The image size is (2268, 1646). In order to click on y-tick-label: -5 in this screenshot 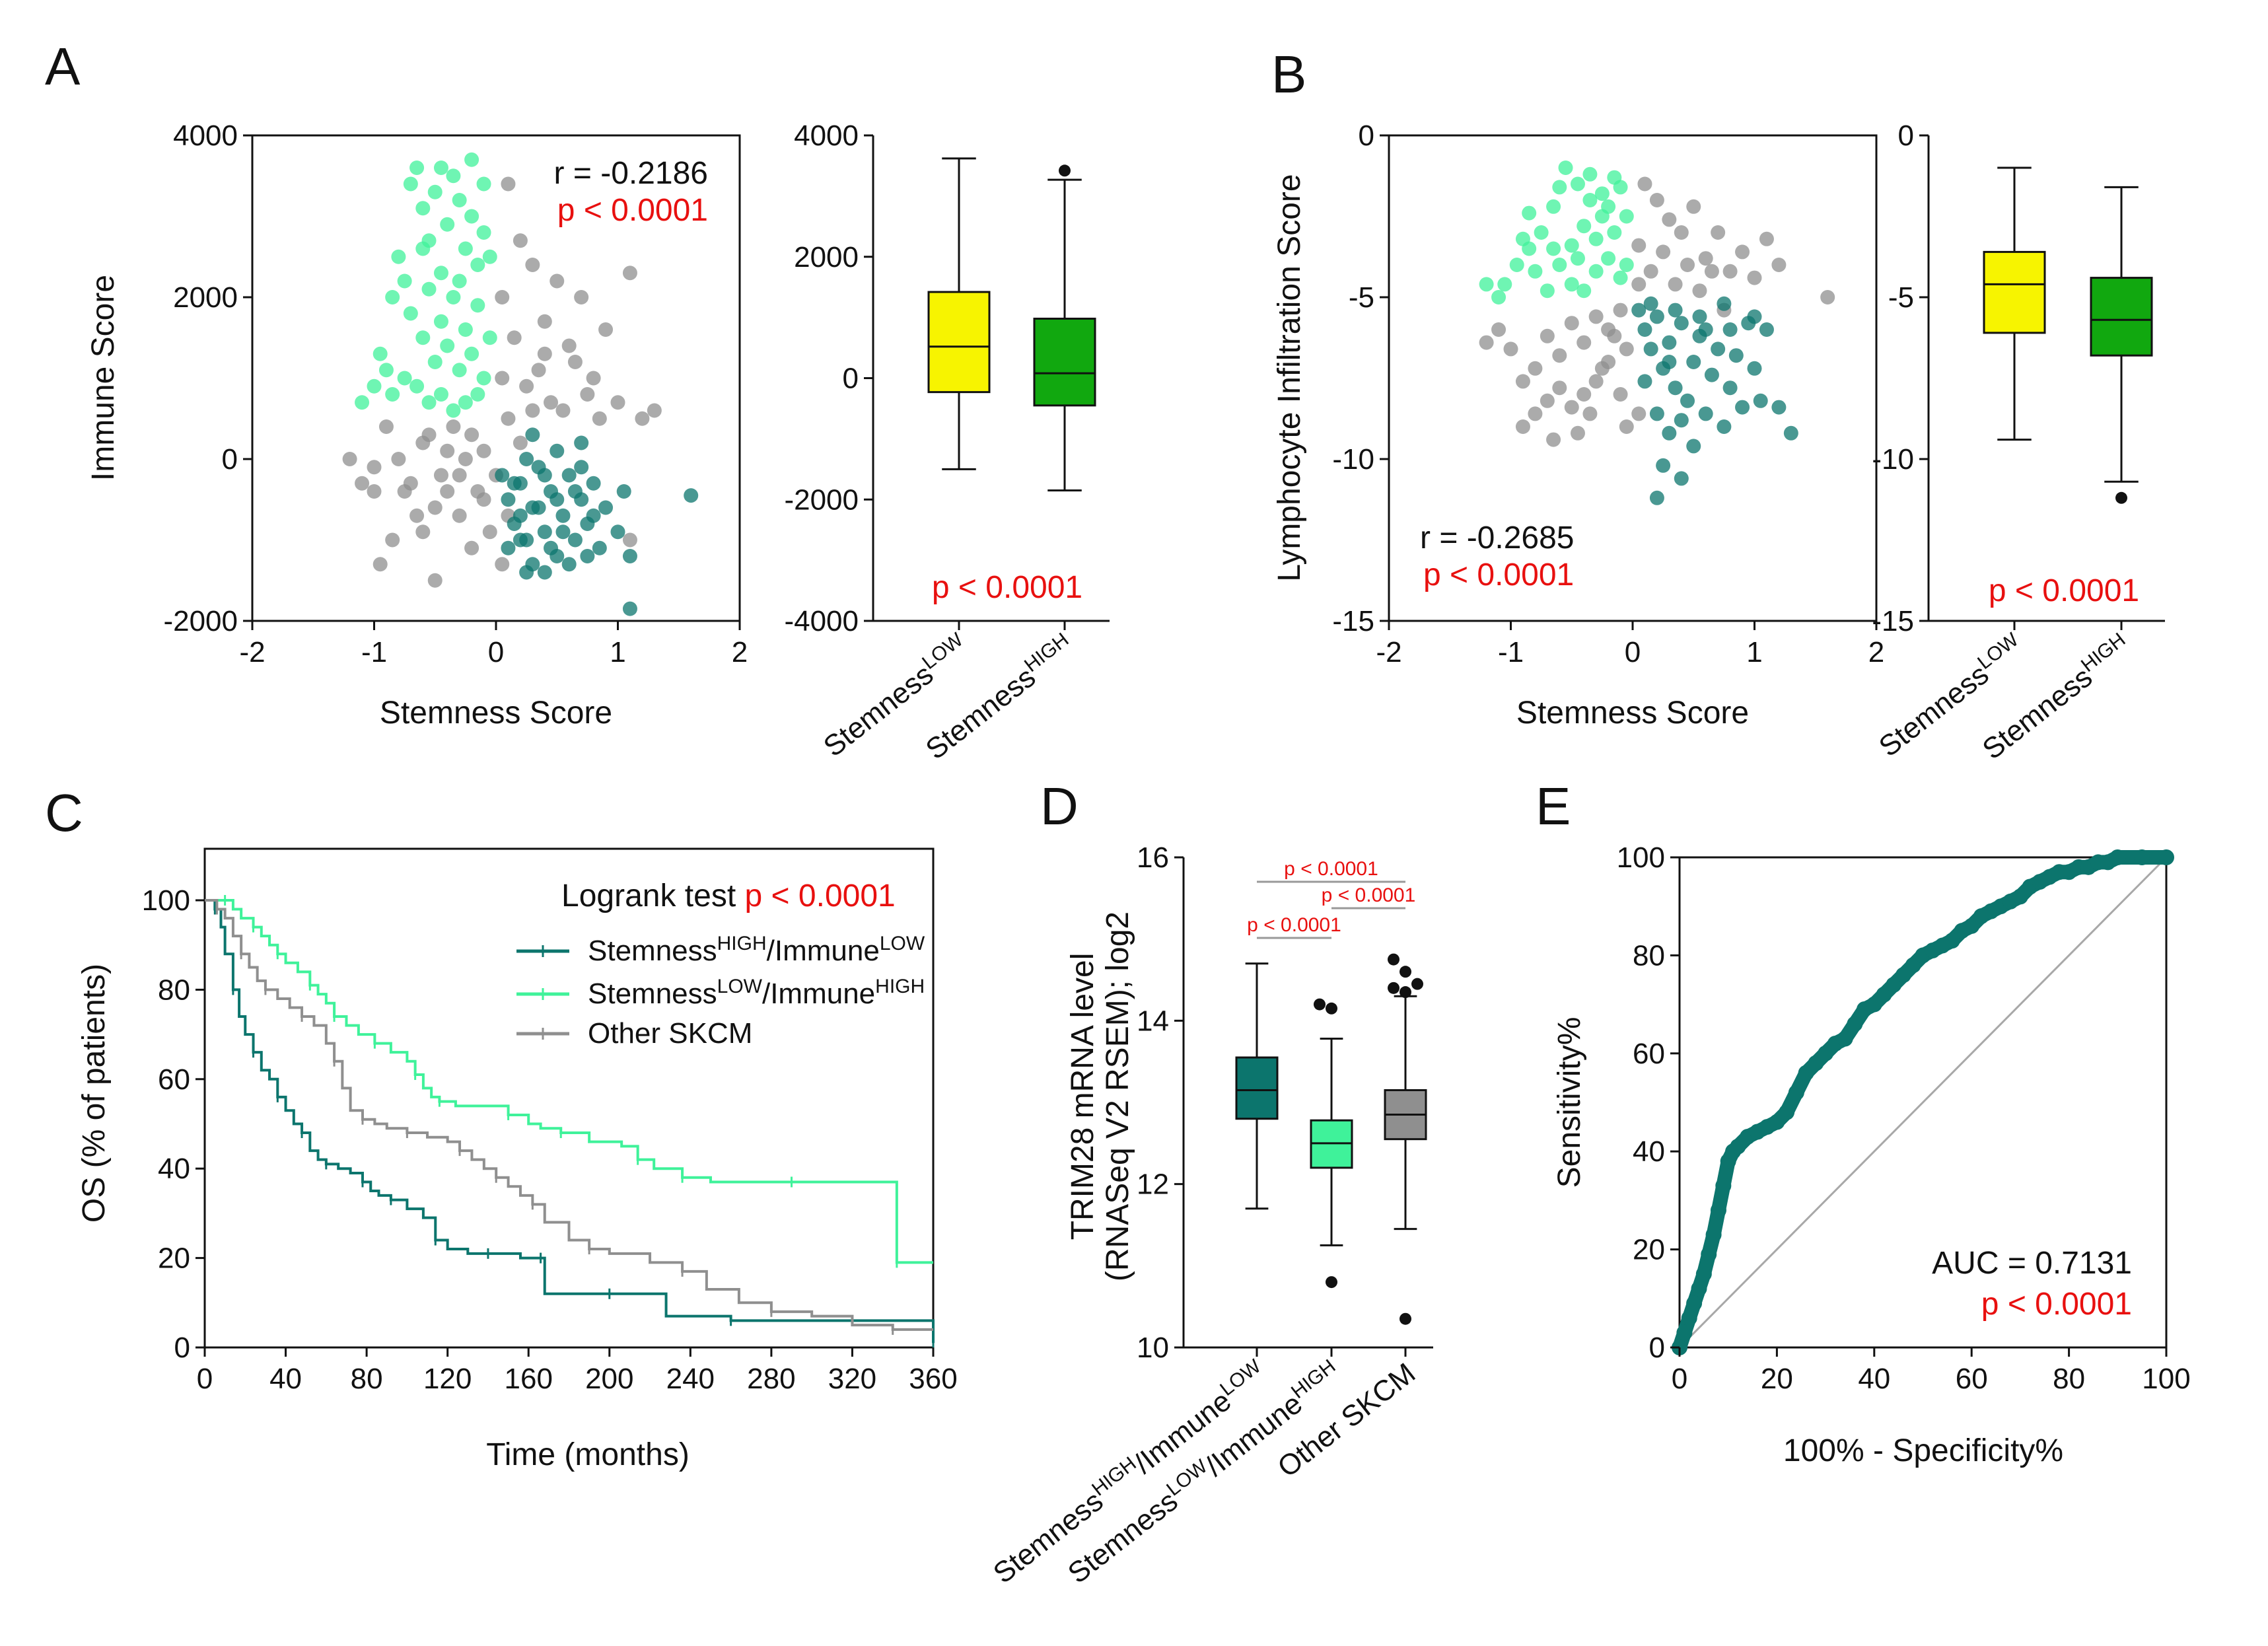, I will do `click(1901, 297)`.